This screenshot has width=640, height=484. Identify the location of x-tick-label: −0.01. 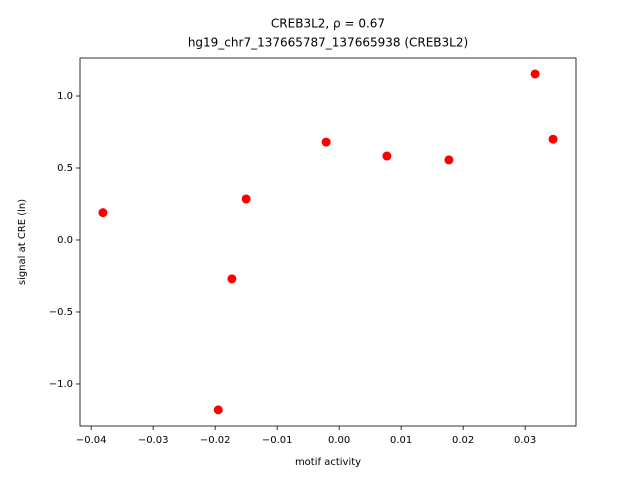
(277, 440).